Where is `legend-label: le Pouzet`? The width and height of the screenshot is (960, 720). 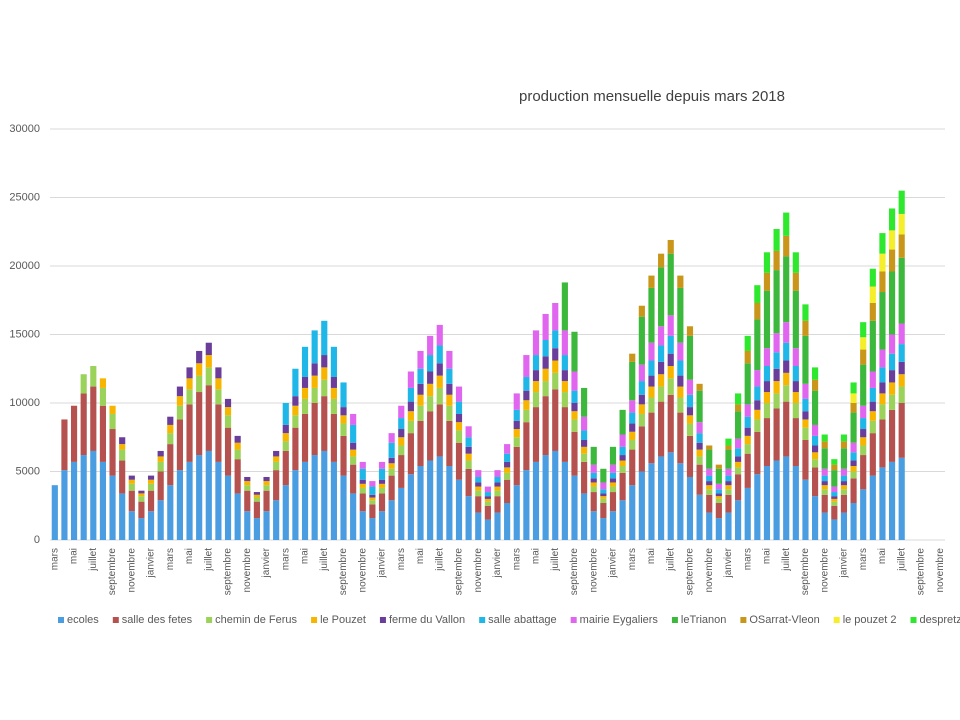 legend-label: le Pouzet is located at coordinates (343, 620).